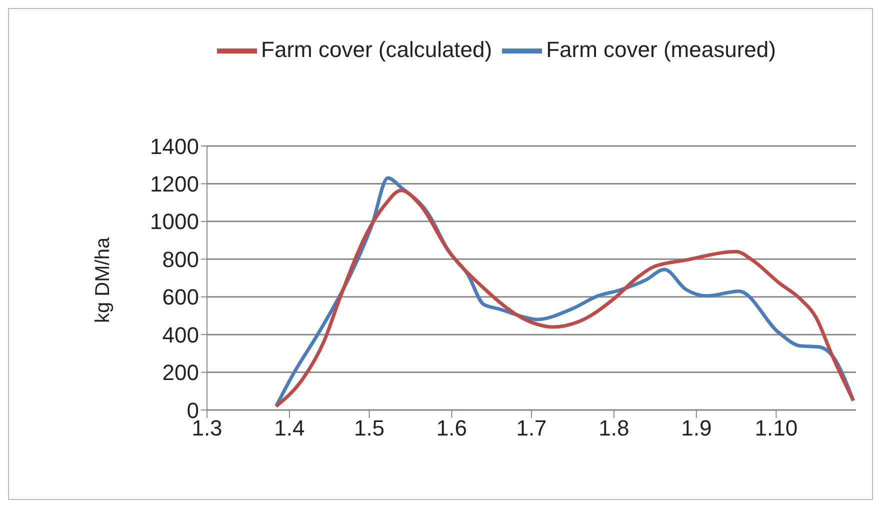 The image size is (881, 508). Describe the element at coordinates (376, 49) in the screenshot. I see `legend-label: Farm cover (calculated)` at that location.